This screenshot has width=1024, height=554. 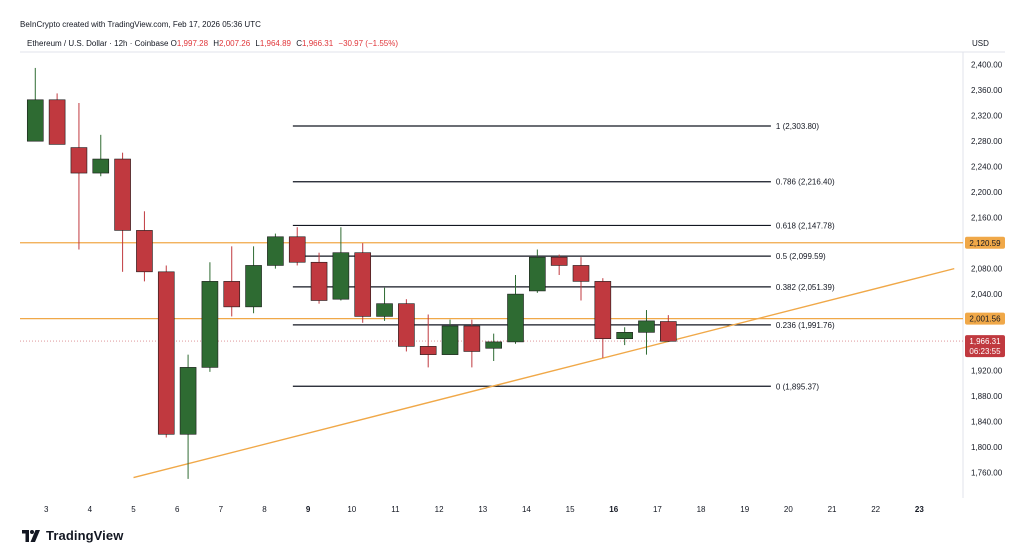 What do you see at coordinates (299, 43) in the screenshot?
I see `close-label: C` at bounding box center [299, 43].